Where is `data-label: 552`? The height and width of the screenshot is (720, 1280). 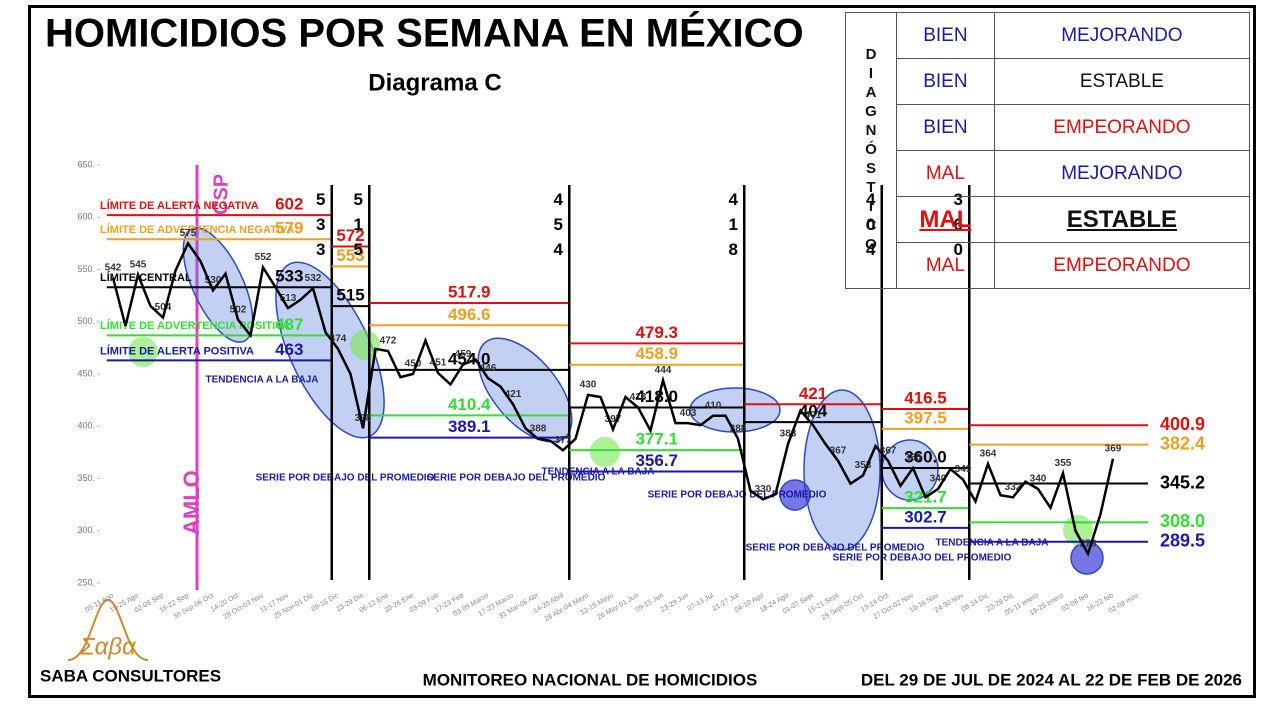 data-label: 552 is located at coordinates (263, 257).